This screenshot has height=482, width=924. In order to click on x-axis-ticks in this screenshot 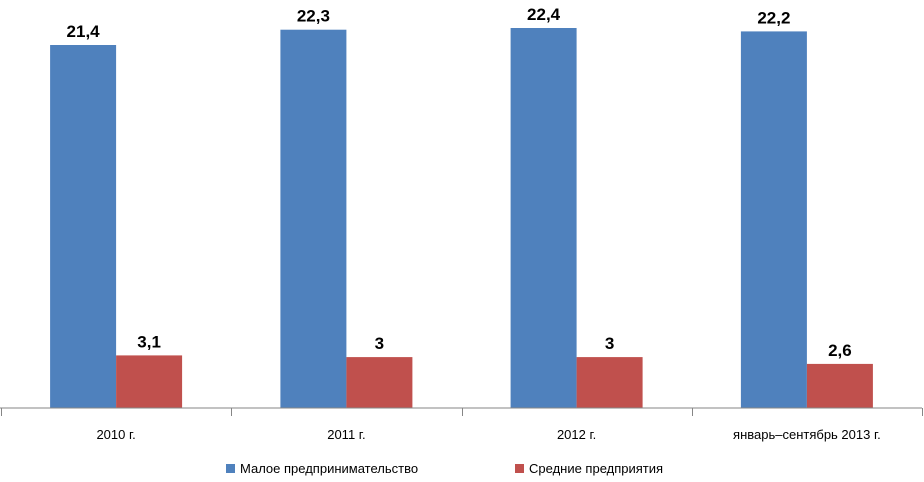, I will do `click(462, 412)`.